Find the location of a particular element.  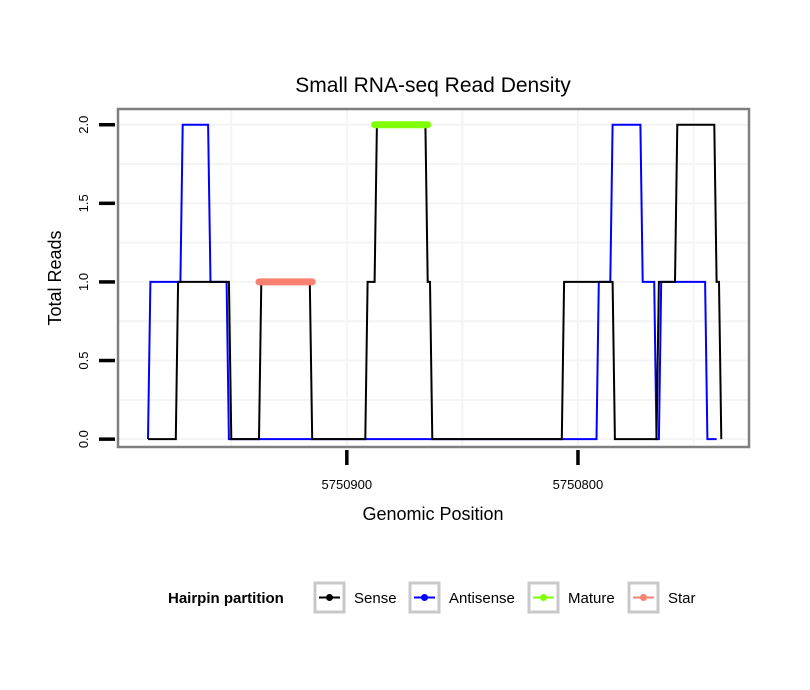

y-axis-title: Total Reads is located at coordinates (55, 277).